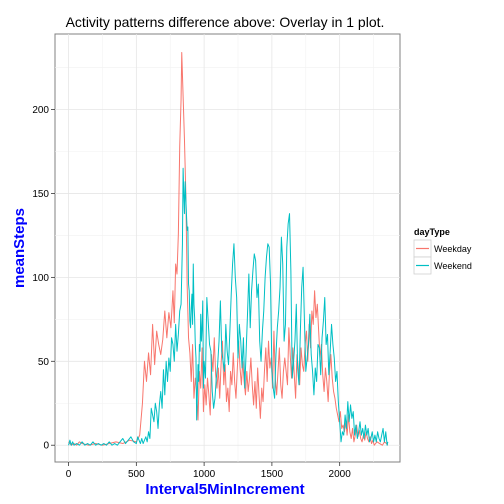  Describe the element at coordinates (40, 110) in the screenshot. I see `y-tick-label: 200` at that location.